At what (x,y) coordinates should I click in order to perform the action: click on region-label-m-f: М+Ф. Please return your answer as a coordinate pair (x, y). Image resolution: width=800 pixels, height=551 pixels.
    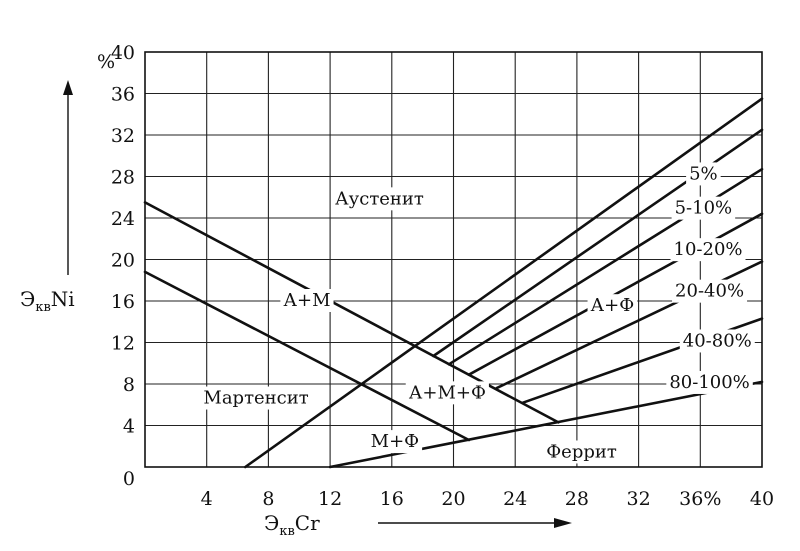
    Looking at the image, I should click on (395, 442).